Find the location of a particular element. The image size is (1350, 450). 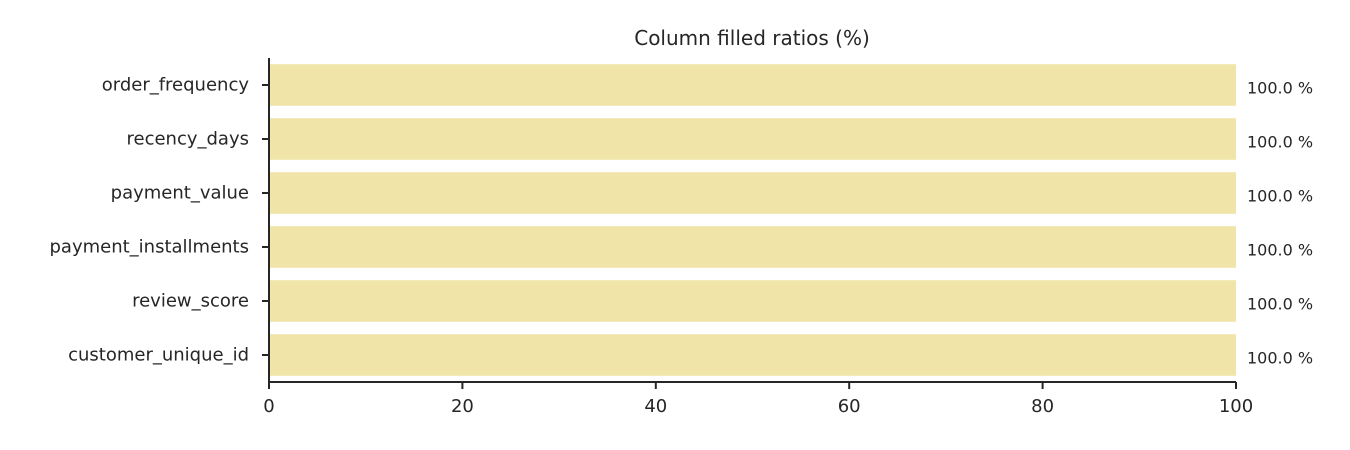

category-label: review_score is located at coordinates (190, 301).